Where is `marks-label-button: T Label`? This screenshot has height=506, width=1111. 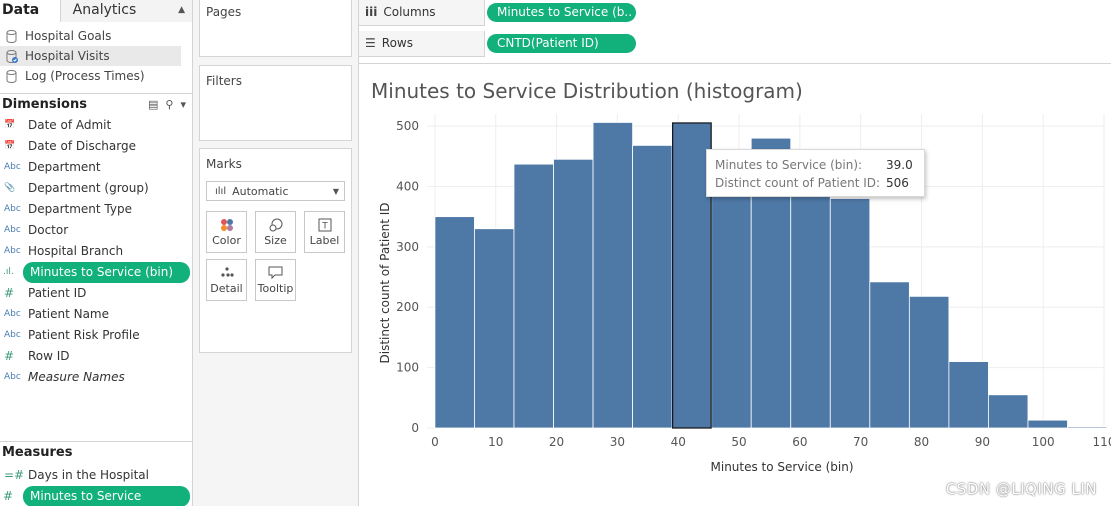
marks-label-button: T Label is located at coordinates (324, 232).